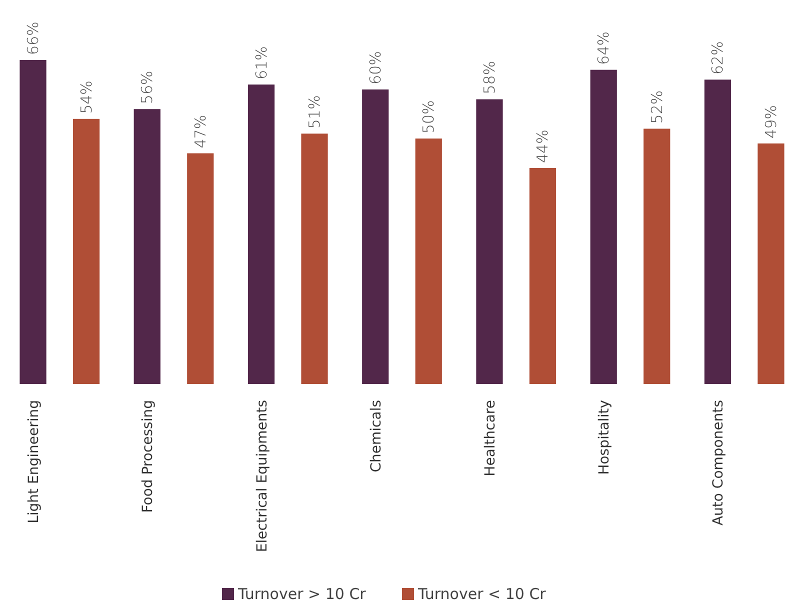 This screenshot has height=615, width=804. I want to click on data-label: 47%, so click(200, 131).